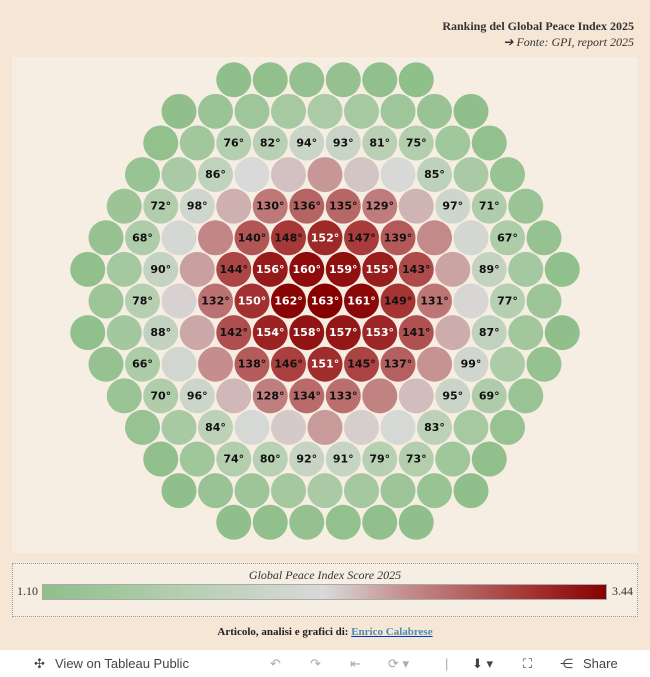 The height and width of the screenshot is (677, 650). What do you see at coordinates (307, 396) in the screenshot?
I see `bubble-rank-134: 134°` at bounding box center [307, 396].